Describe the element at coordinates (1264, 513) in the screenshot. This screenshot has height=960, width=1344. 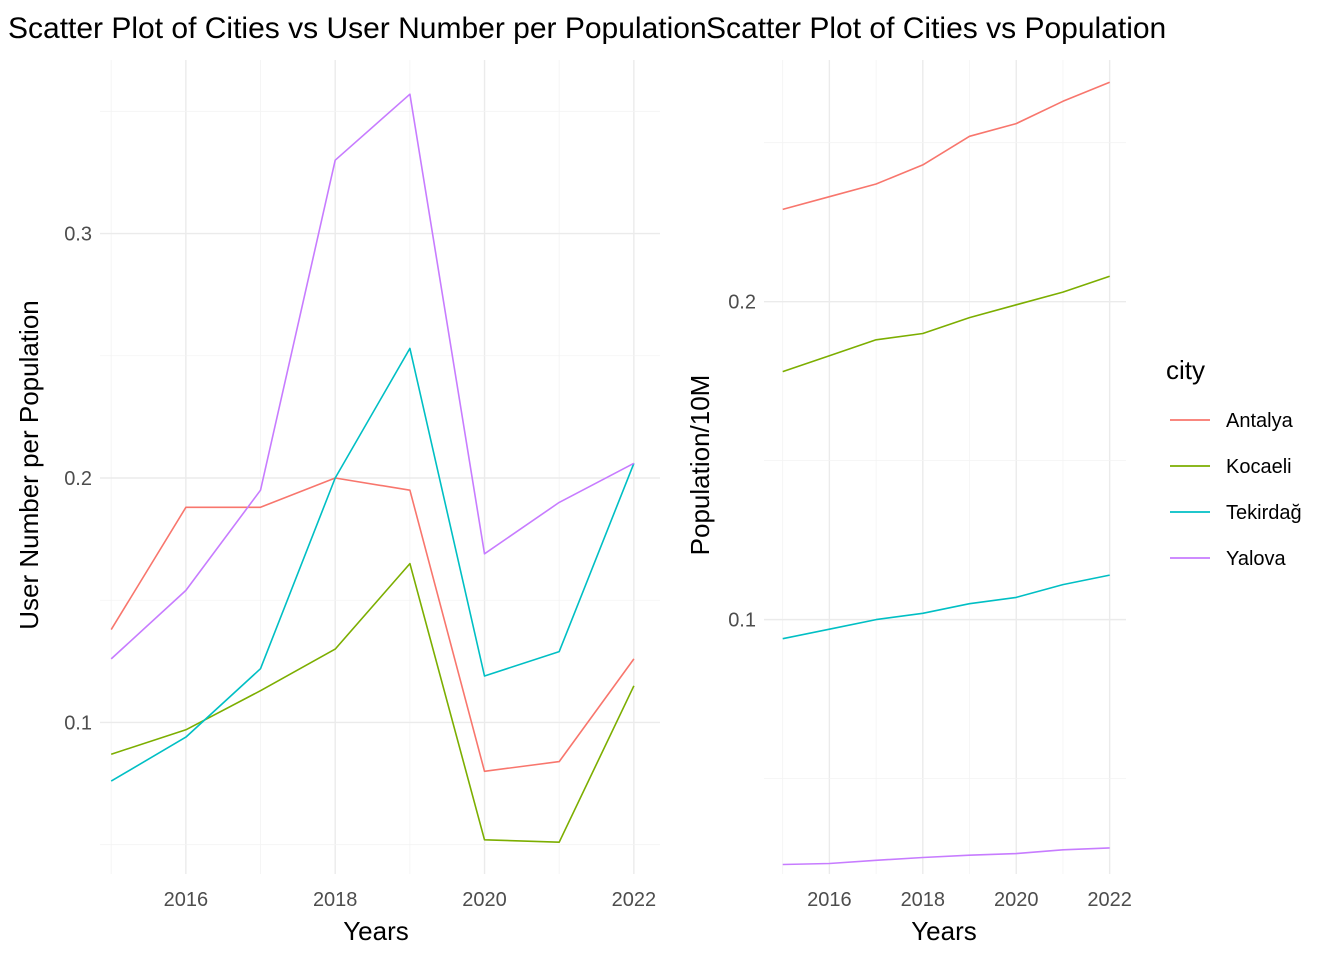
I see `legend-label: Tekirdağ` at that location.